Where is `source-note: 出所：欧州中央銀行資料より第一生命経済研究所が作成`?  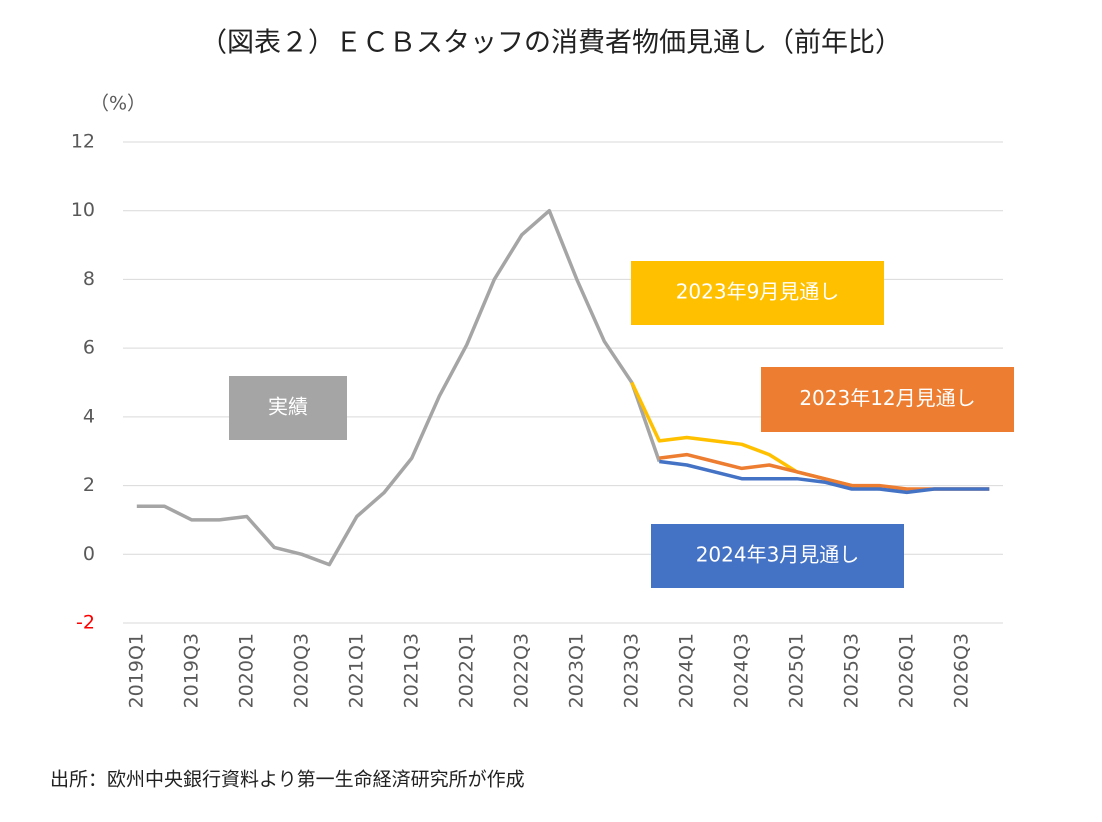 source-note: 出所：欧州中央銀行資料より第一生命経済研究所が作成 is located at coordinates (287, 780).